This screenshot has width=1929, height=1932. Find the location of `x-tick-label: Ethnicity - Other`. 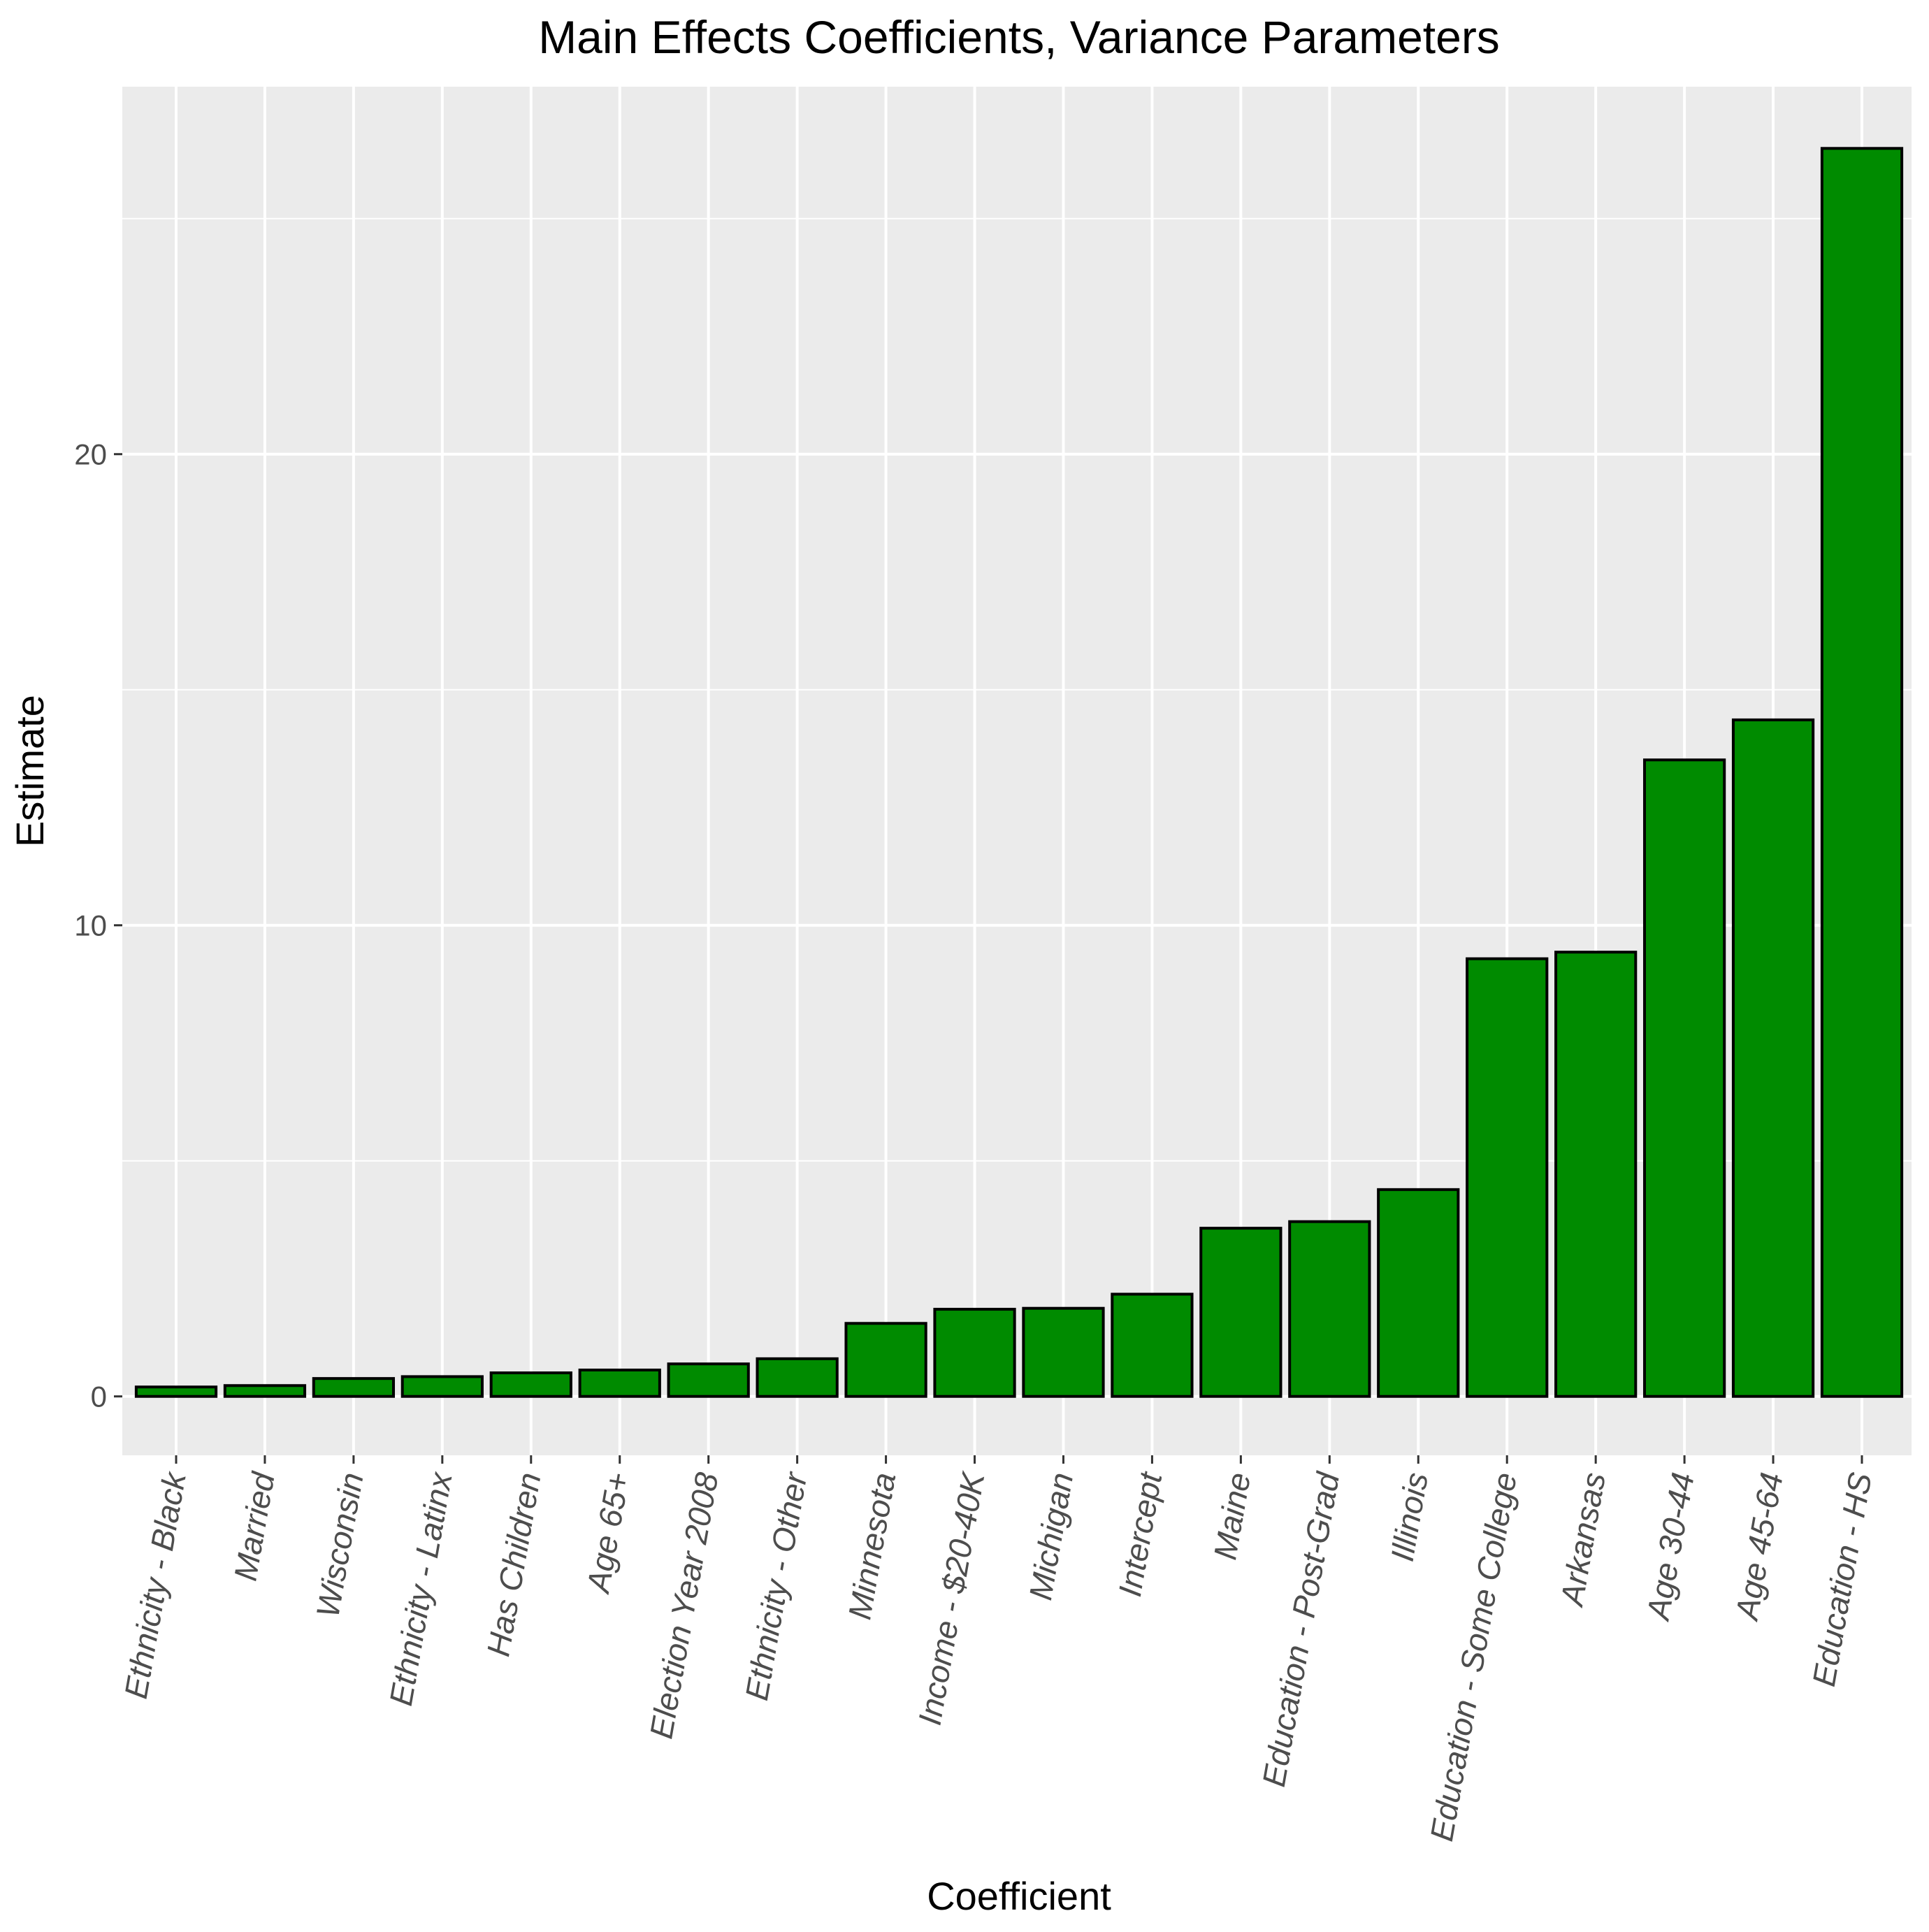

x-tick-label: Ethnicity - Other is located at coordinates (776, 1586).